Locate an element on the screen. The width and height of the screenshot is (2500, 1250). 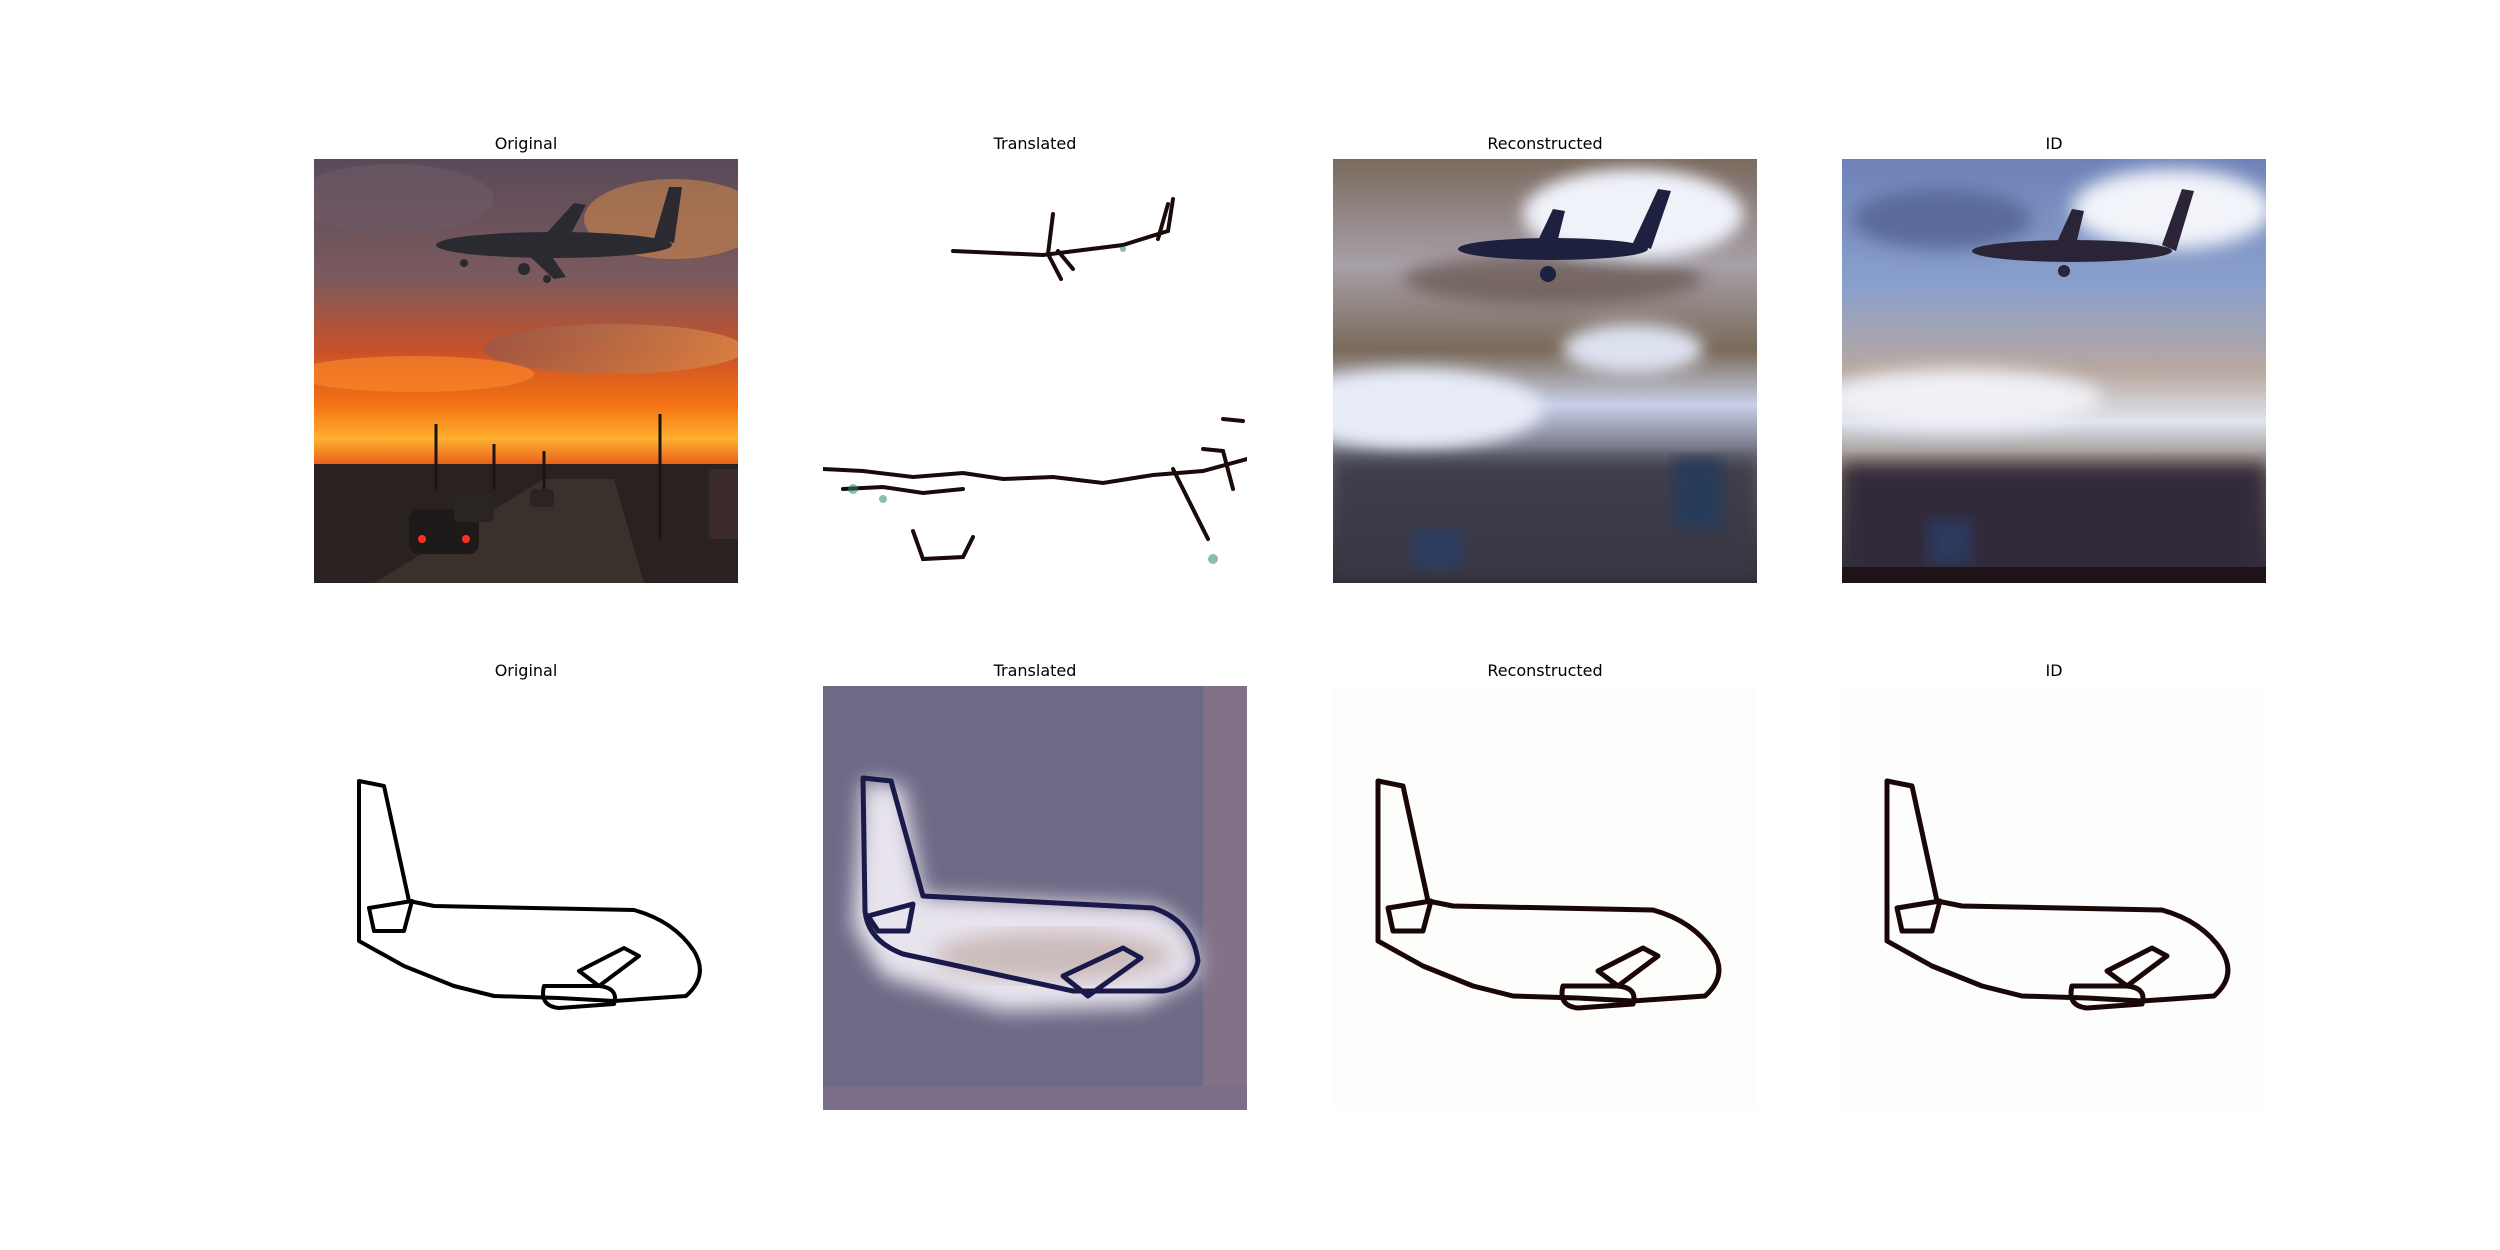
id-line-drawing is located at coordinates (2054, 898).